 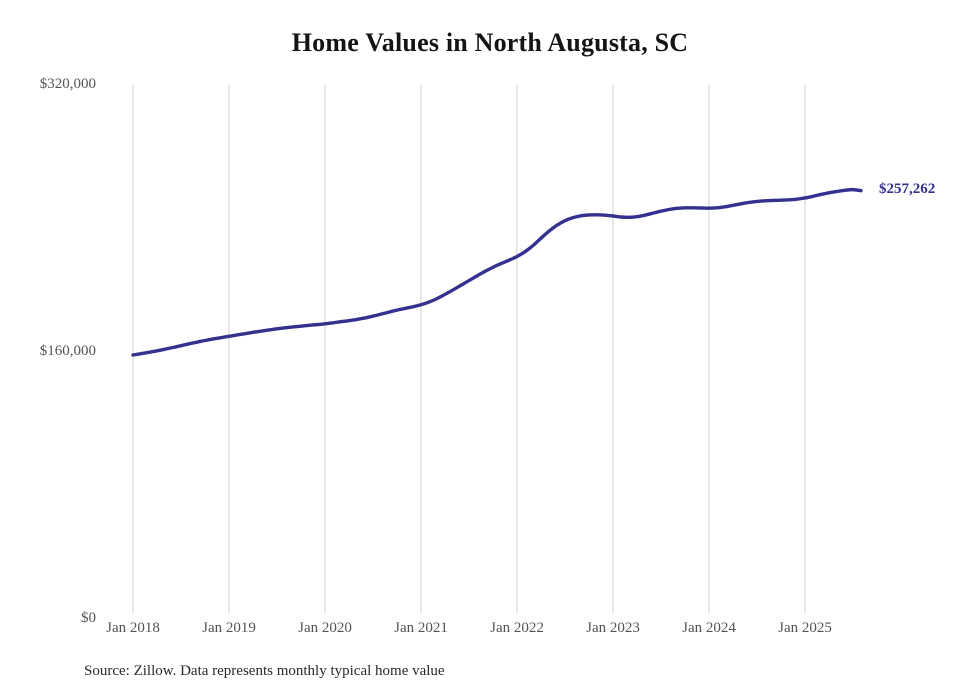 What do you see at coordinates (133, 628) in the screenshot?
I see `x-tick-label: Jan 2018` at bounding box center [133, 628].